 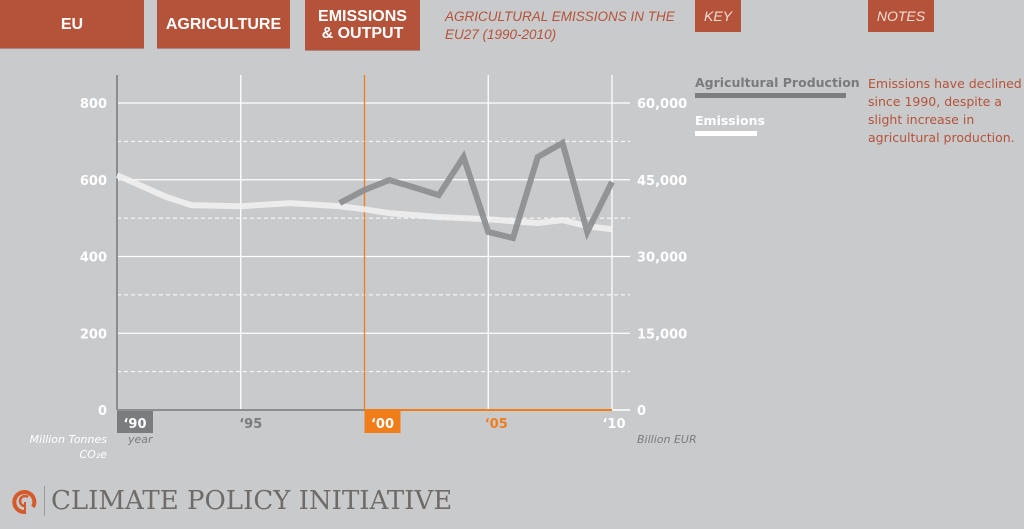 What do you see at coordinates (102, 411) in the screenshot?
I see `y-tick-label-left: 0` at bounding box center [102, 411].